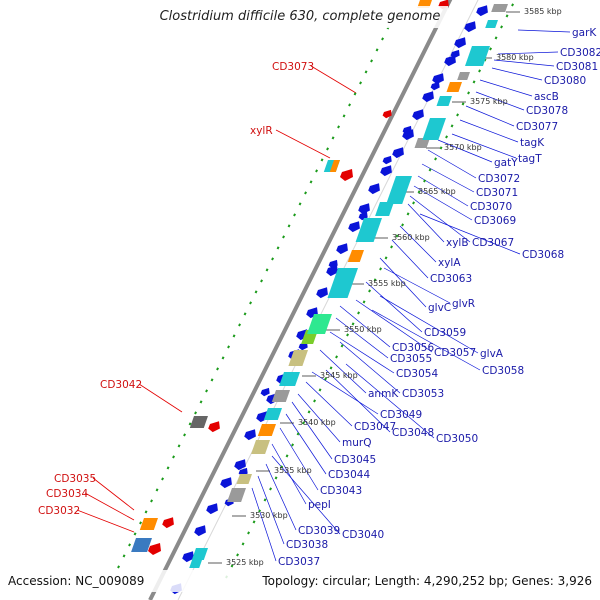  Describe the element at coordinates (457, 439) in the screenshot. I see `reverse-gene-label: CD3050` at that location.